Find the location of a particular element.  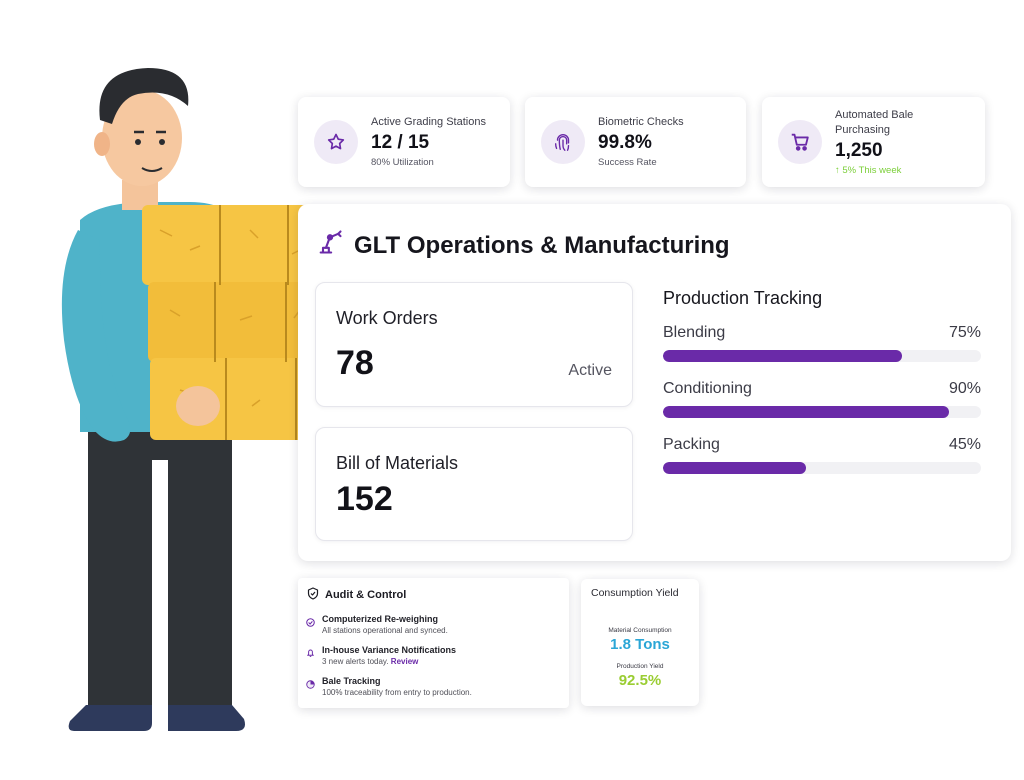

audit-item-desc-row: 3 new alerts today. Review is located at coordinates (389, 662).